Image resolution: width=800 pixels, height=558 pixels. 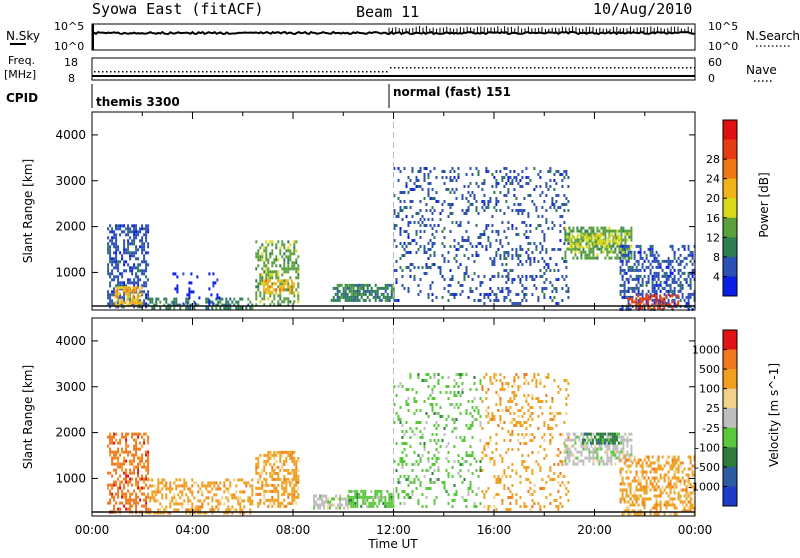 What do you see at coordinates (393, 33) in the screenshot?
I see `noise-sky-line` at bounding box center [393, 33].